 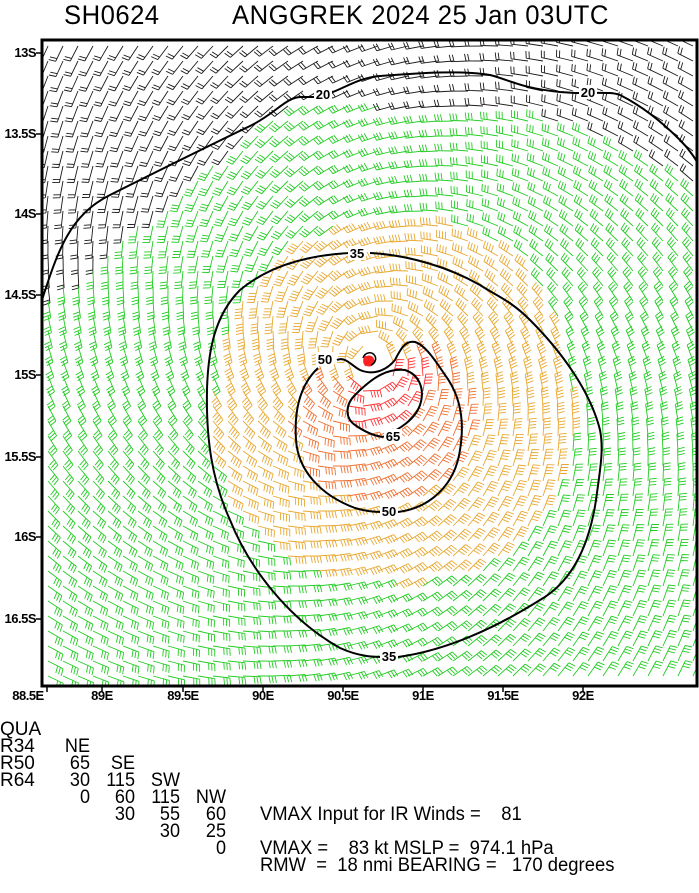 I want to click on cell-ne: 65, so click(x=79, y=763).